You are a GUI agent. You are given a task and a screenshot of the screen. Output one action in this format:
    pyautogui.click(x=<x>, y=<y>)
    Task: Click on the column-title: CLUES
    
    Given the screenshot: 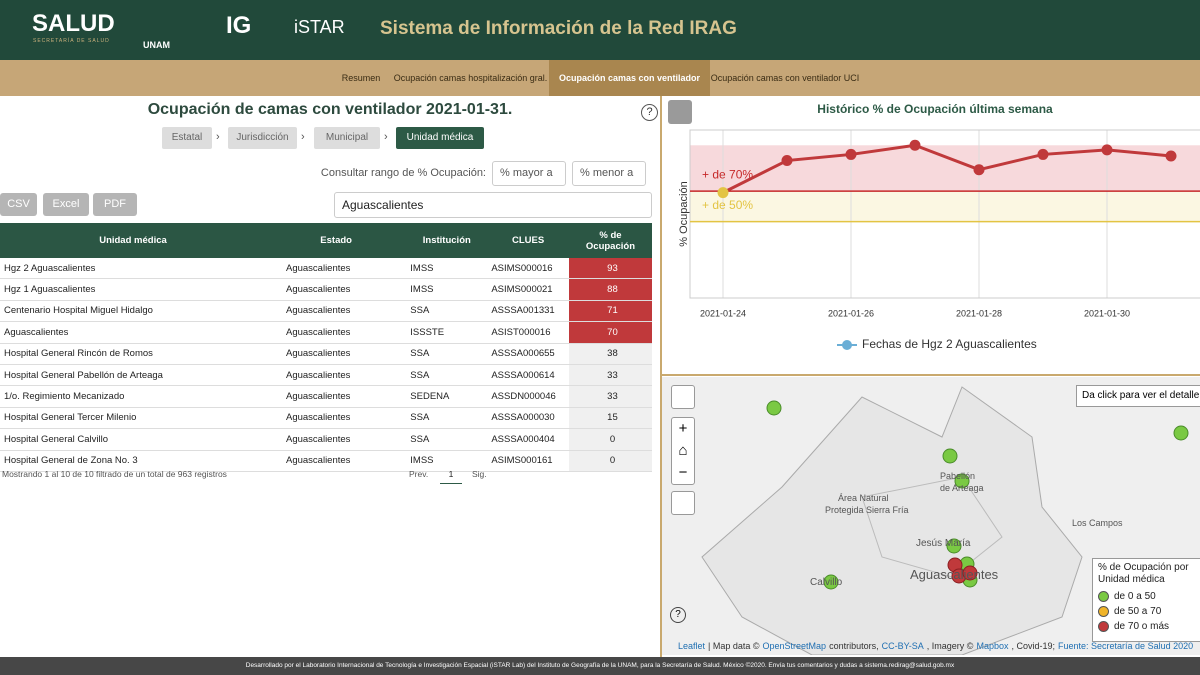 What is the action you would take?
    pyautogui.click(x=528, y=240)
    